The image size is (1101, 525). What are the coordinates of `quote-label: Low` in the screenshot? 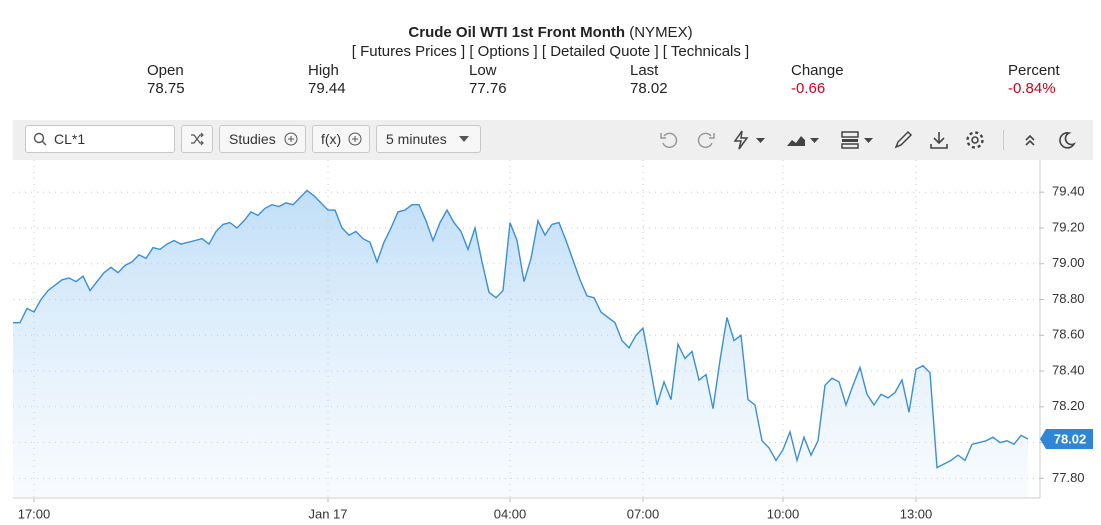 It's located at (483, 70).